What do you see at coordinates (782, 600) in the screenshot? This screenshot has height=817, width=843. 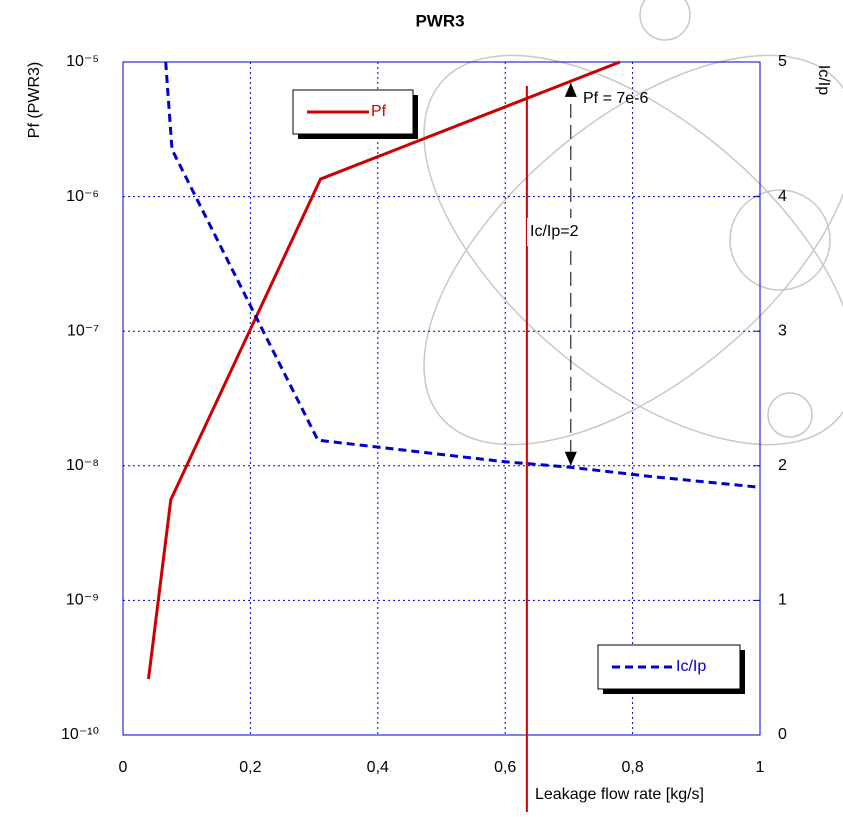 I see `y2-tick-label: 1` at bounding box center [782, 600].